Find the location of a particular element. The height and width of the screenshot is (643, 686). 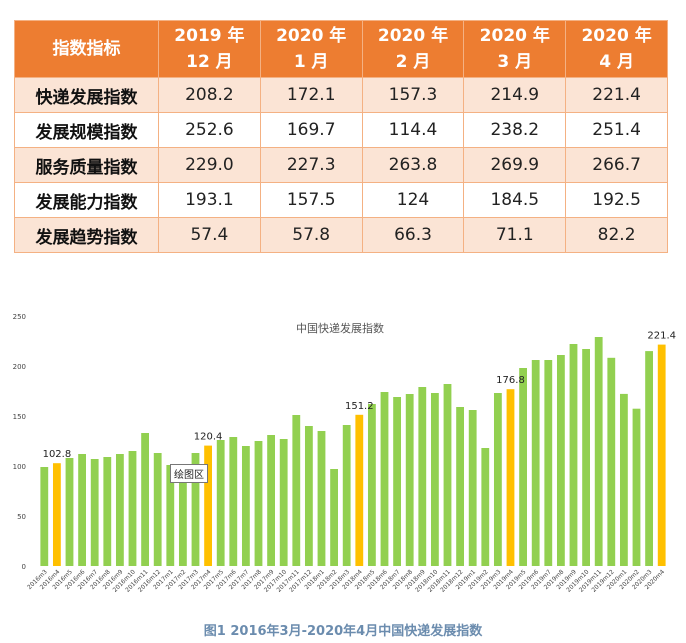

table-cell: 169.7 is located at coordinates (311, 130).